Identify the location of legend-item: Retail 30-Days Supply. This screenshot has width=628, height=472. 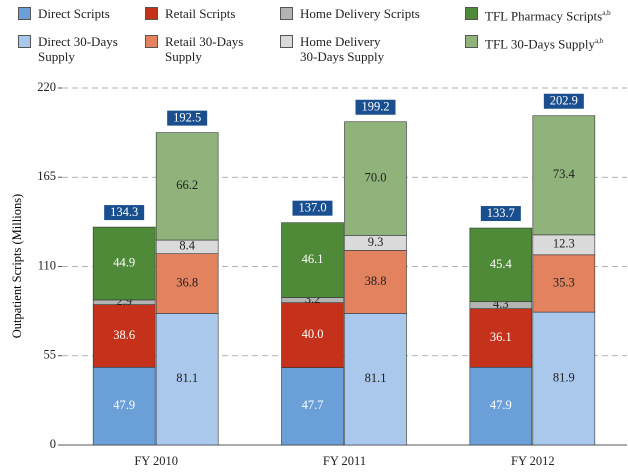
(195, 49).